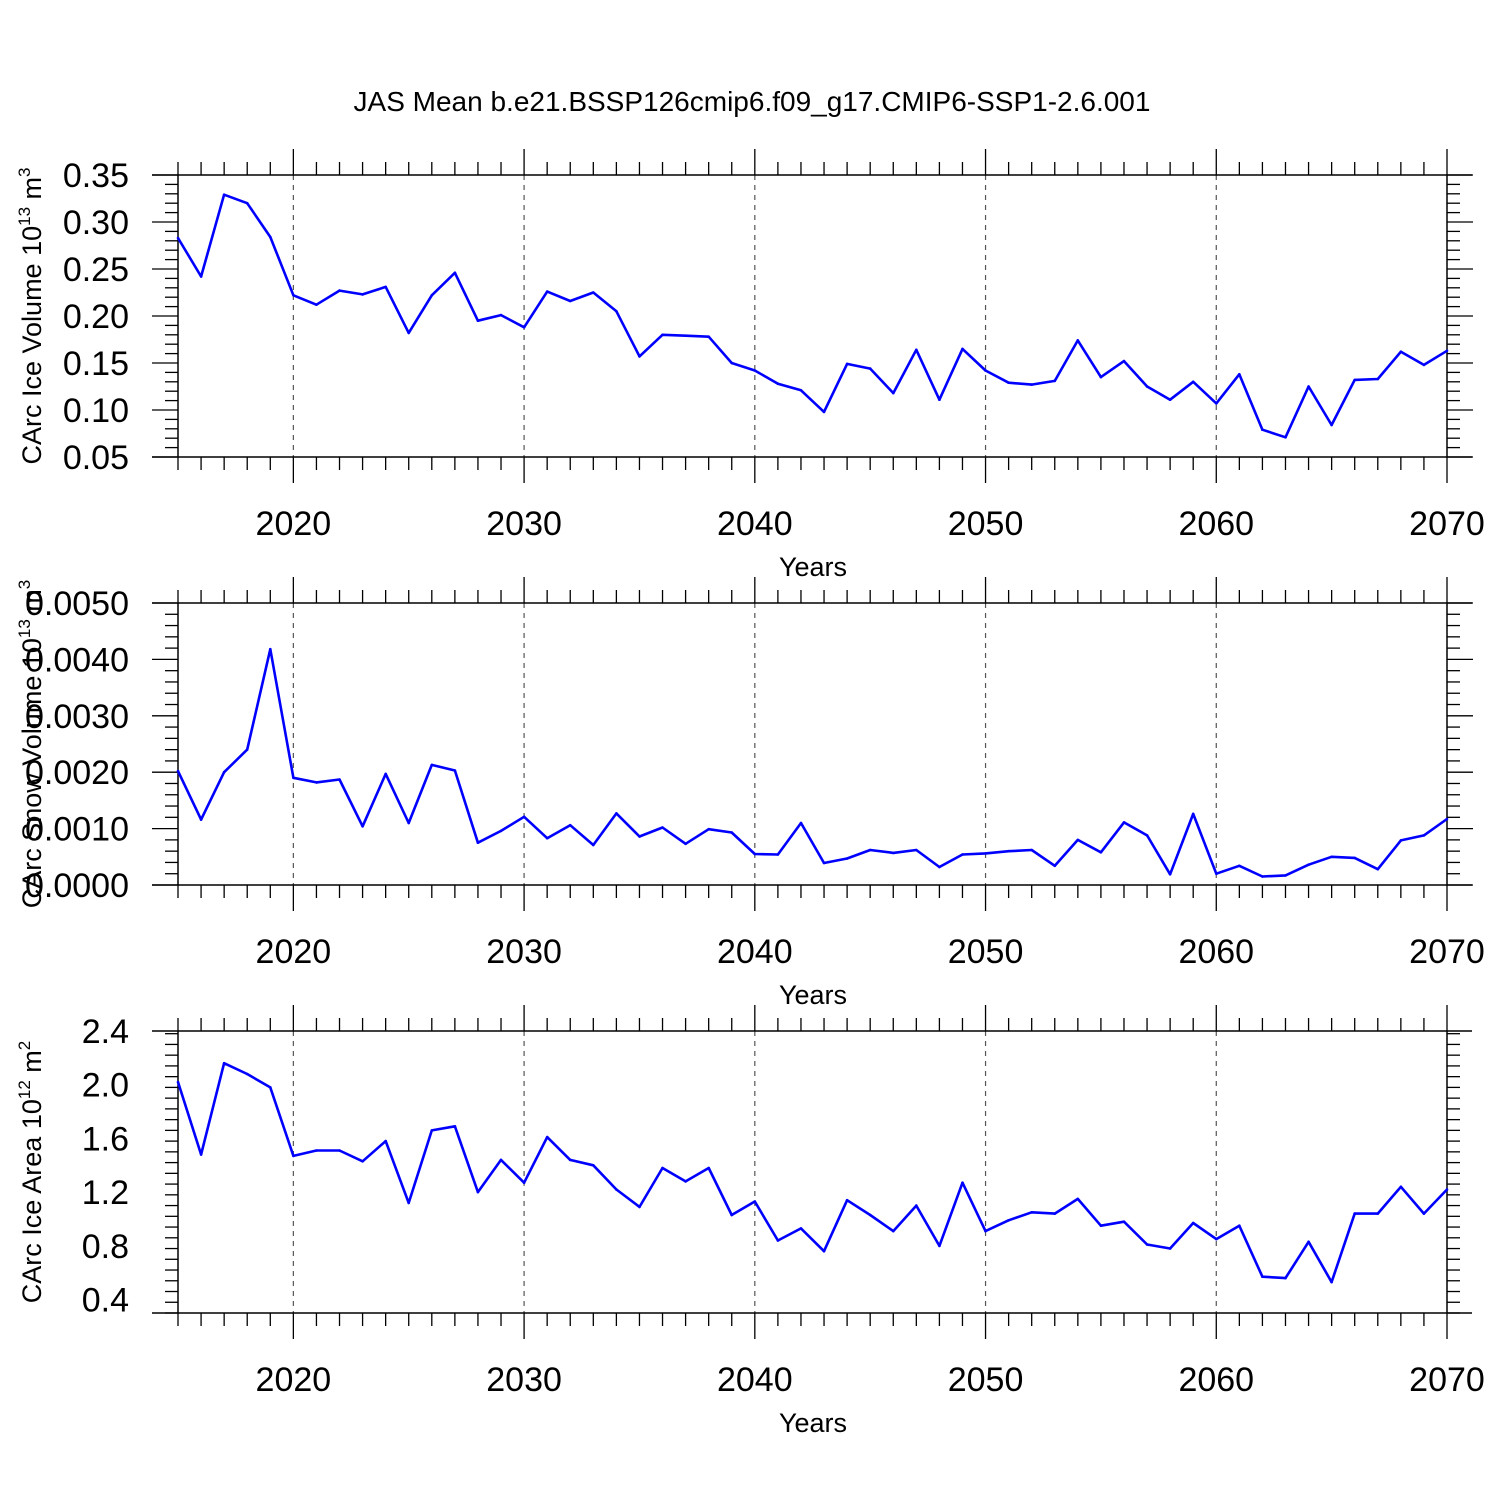 The image size is (1500, 1500). Describe the element at coordinates (524, 952) in the screenshot. I see `x-tick-label: 2030` at that location.